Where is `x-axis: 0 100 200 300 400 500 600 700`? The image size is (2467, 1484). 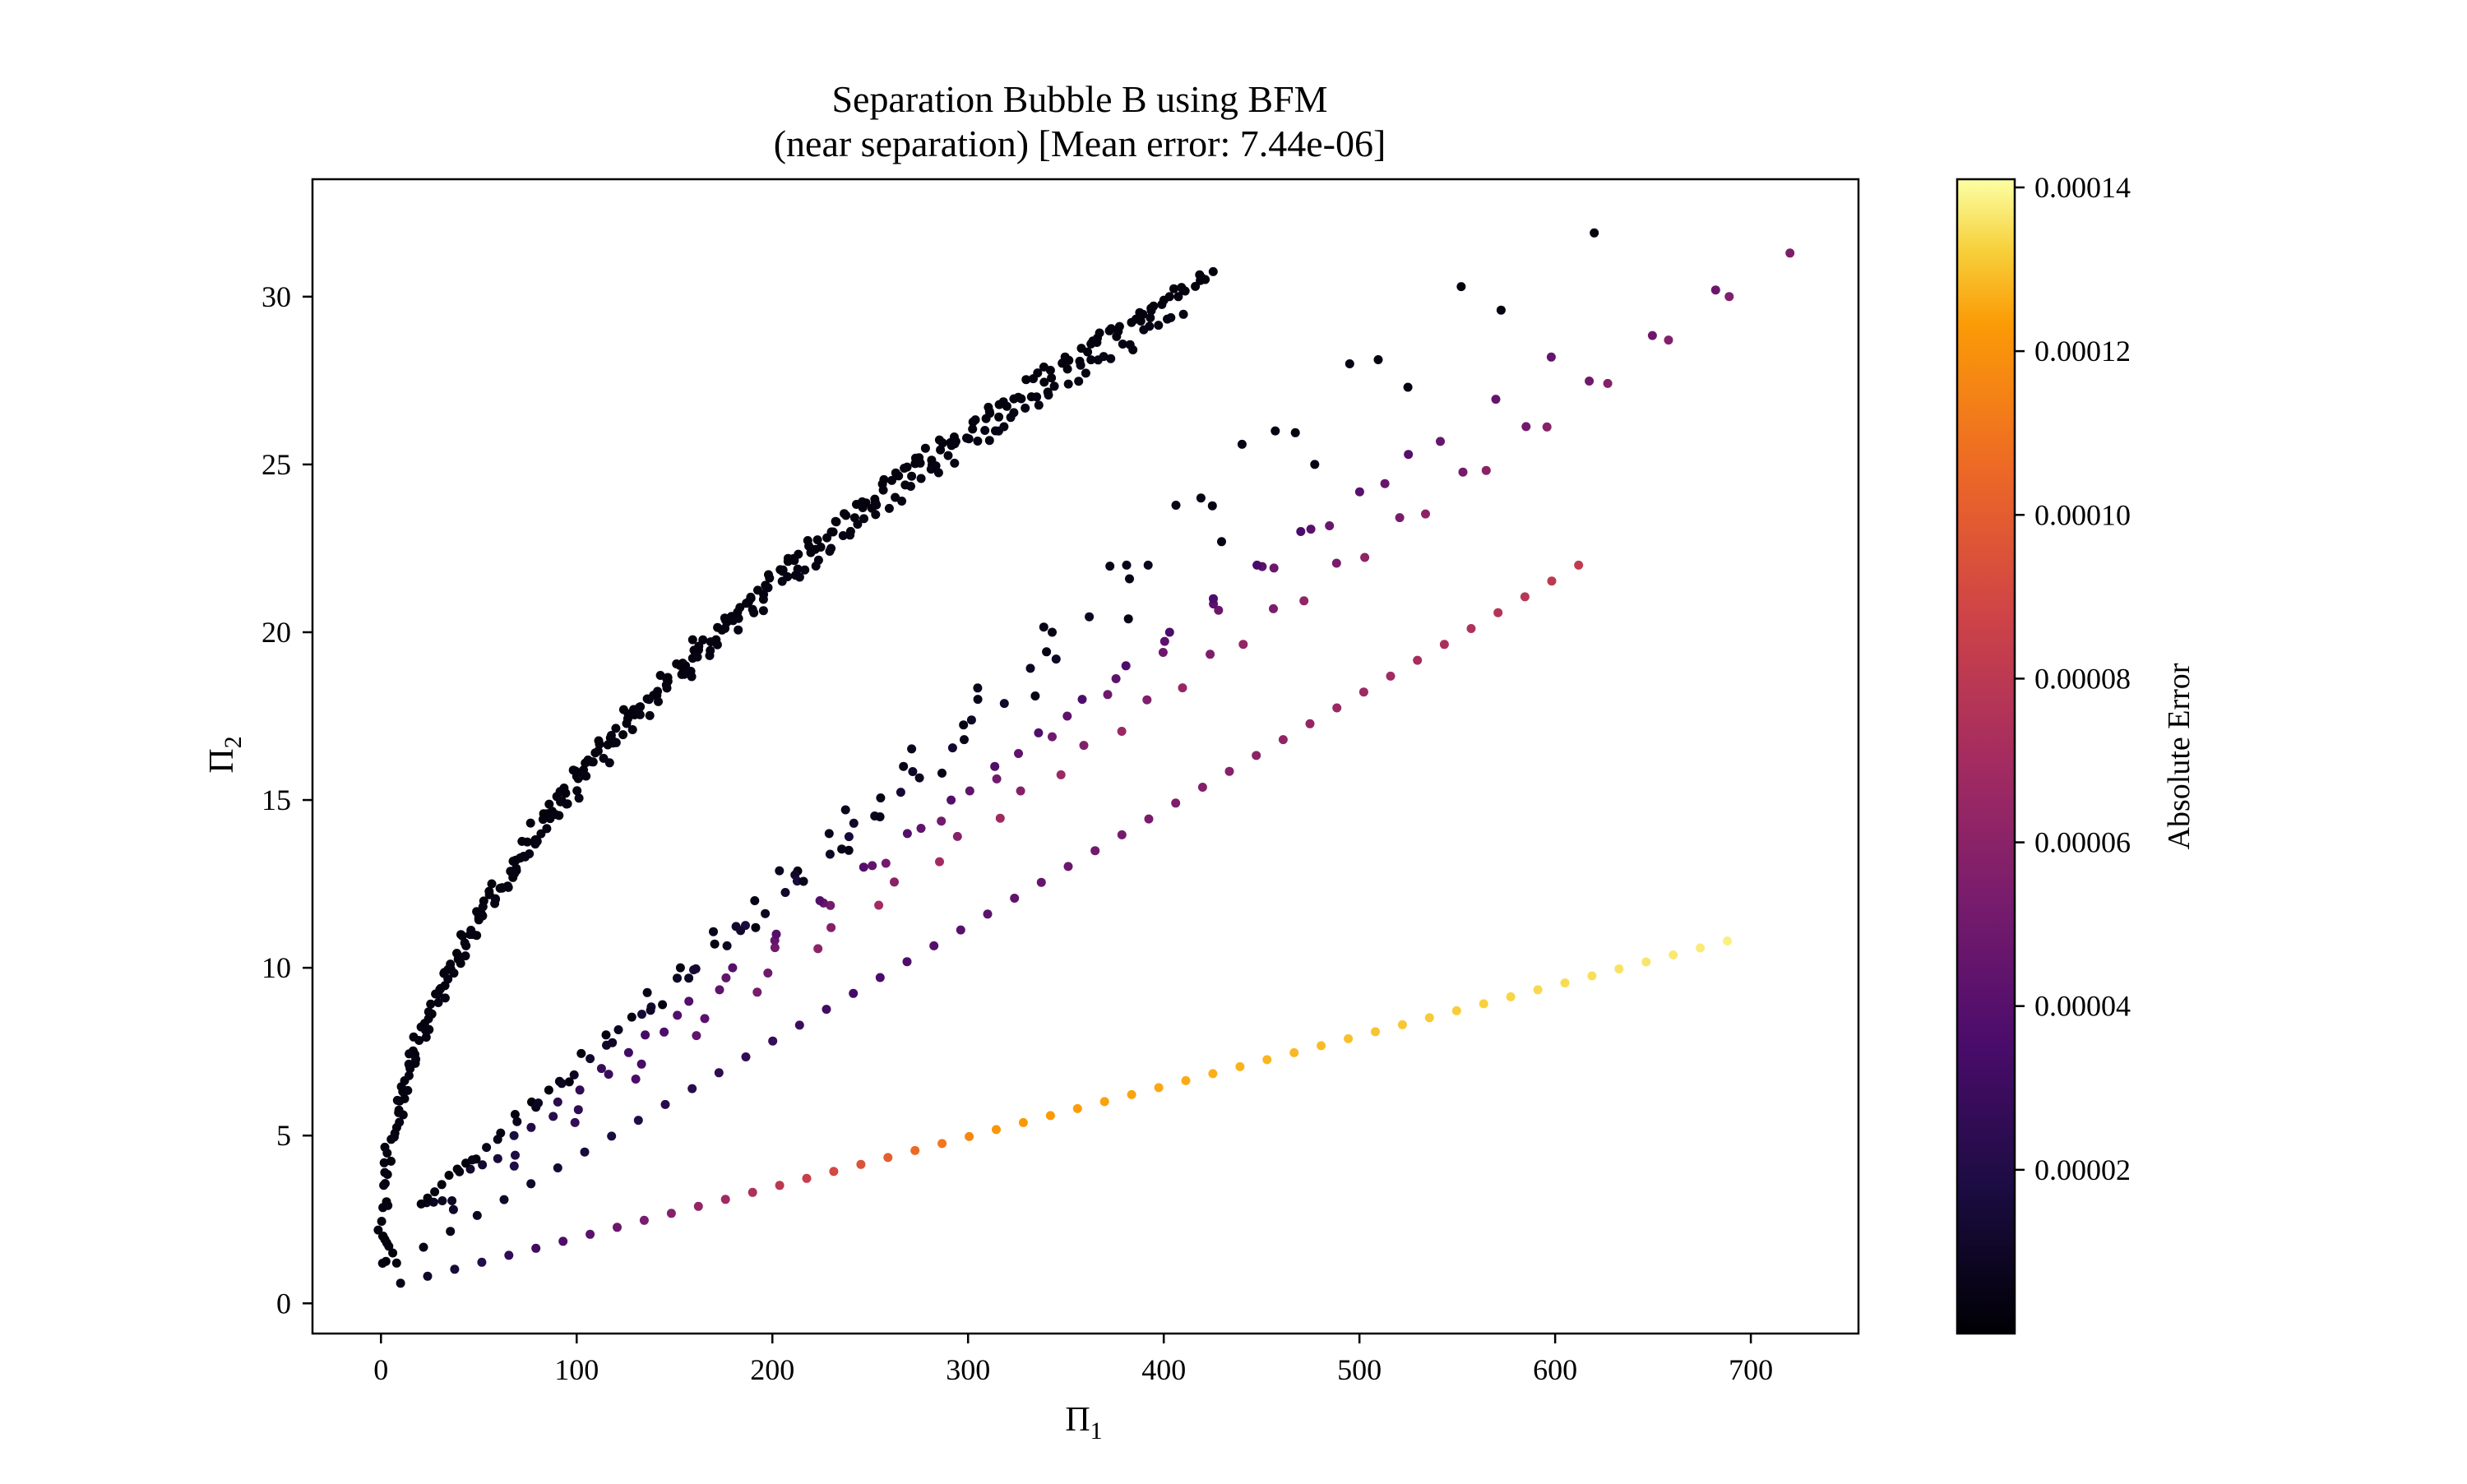
x-axis: 0 100 200 300 400 500 600 700 is located at coordinates (1073, 1360).